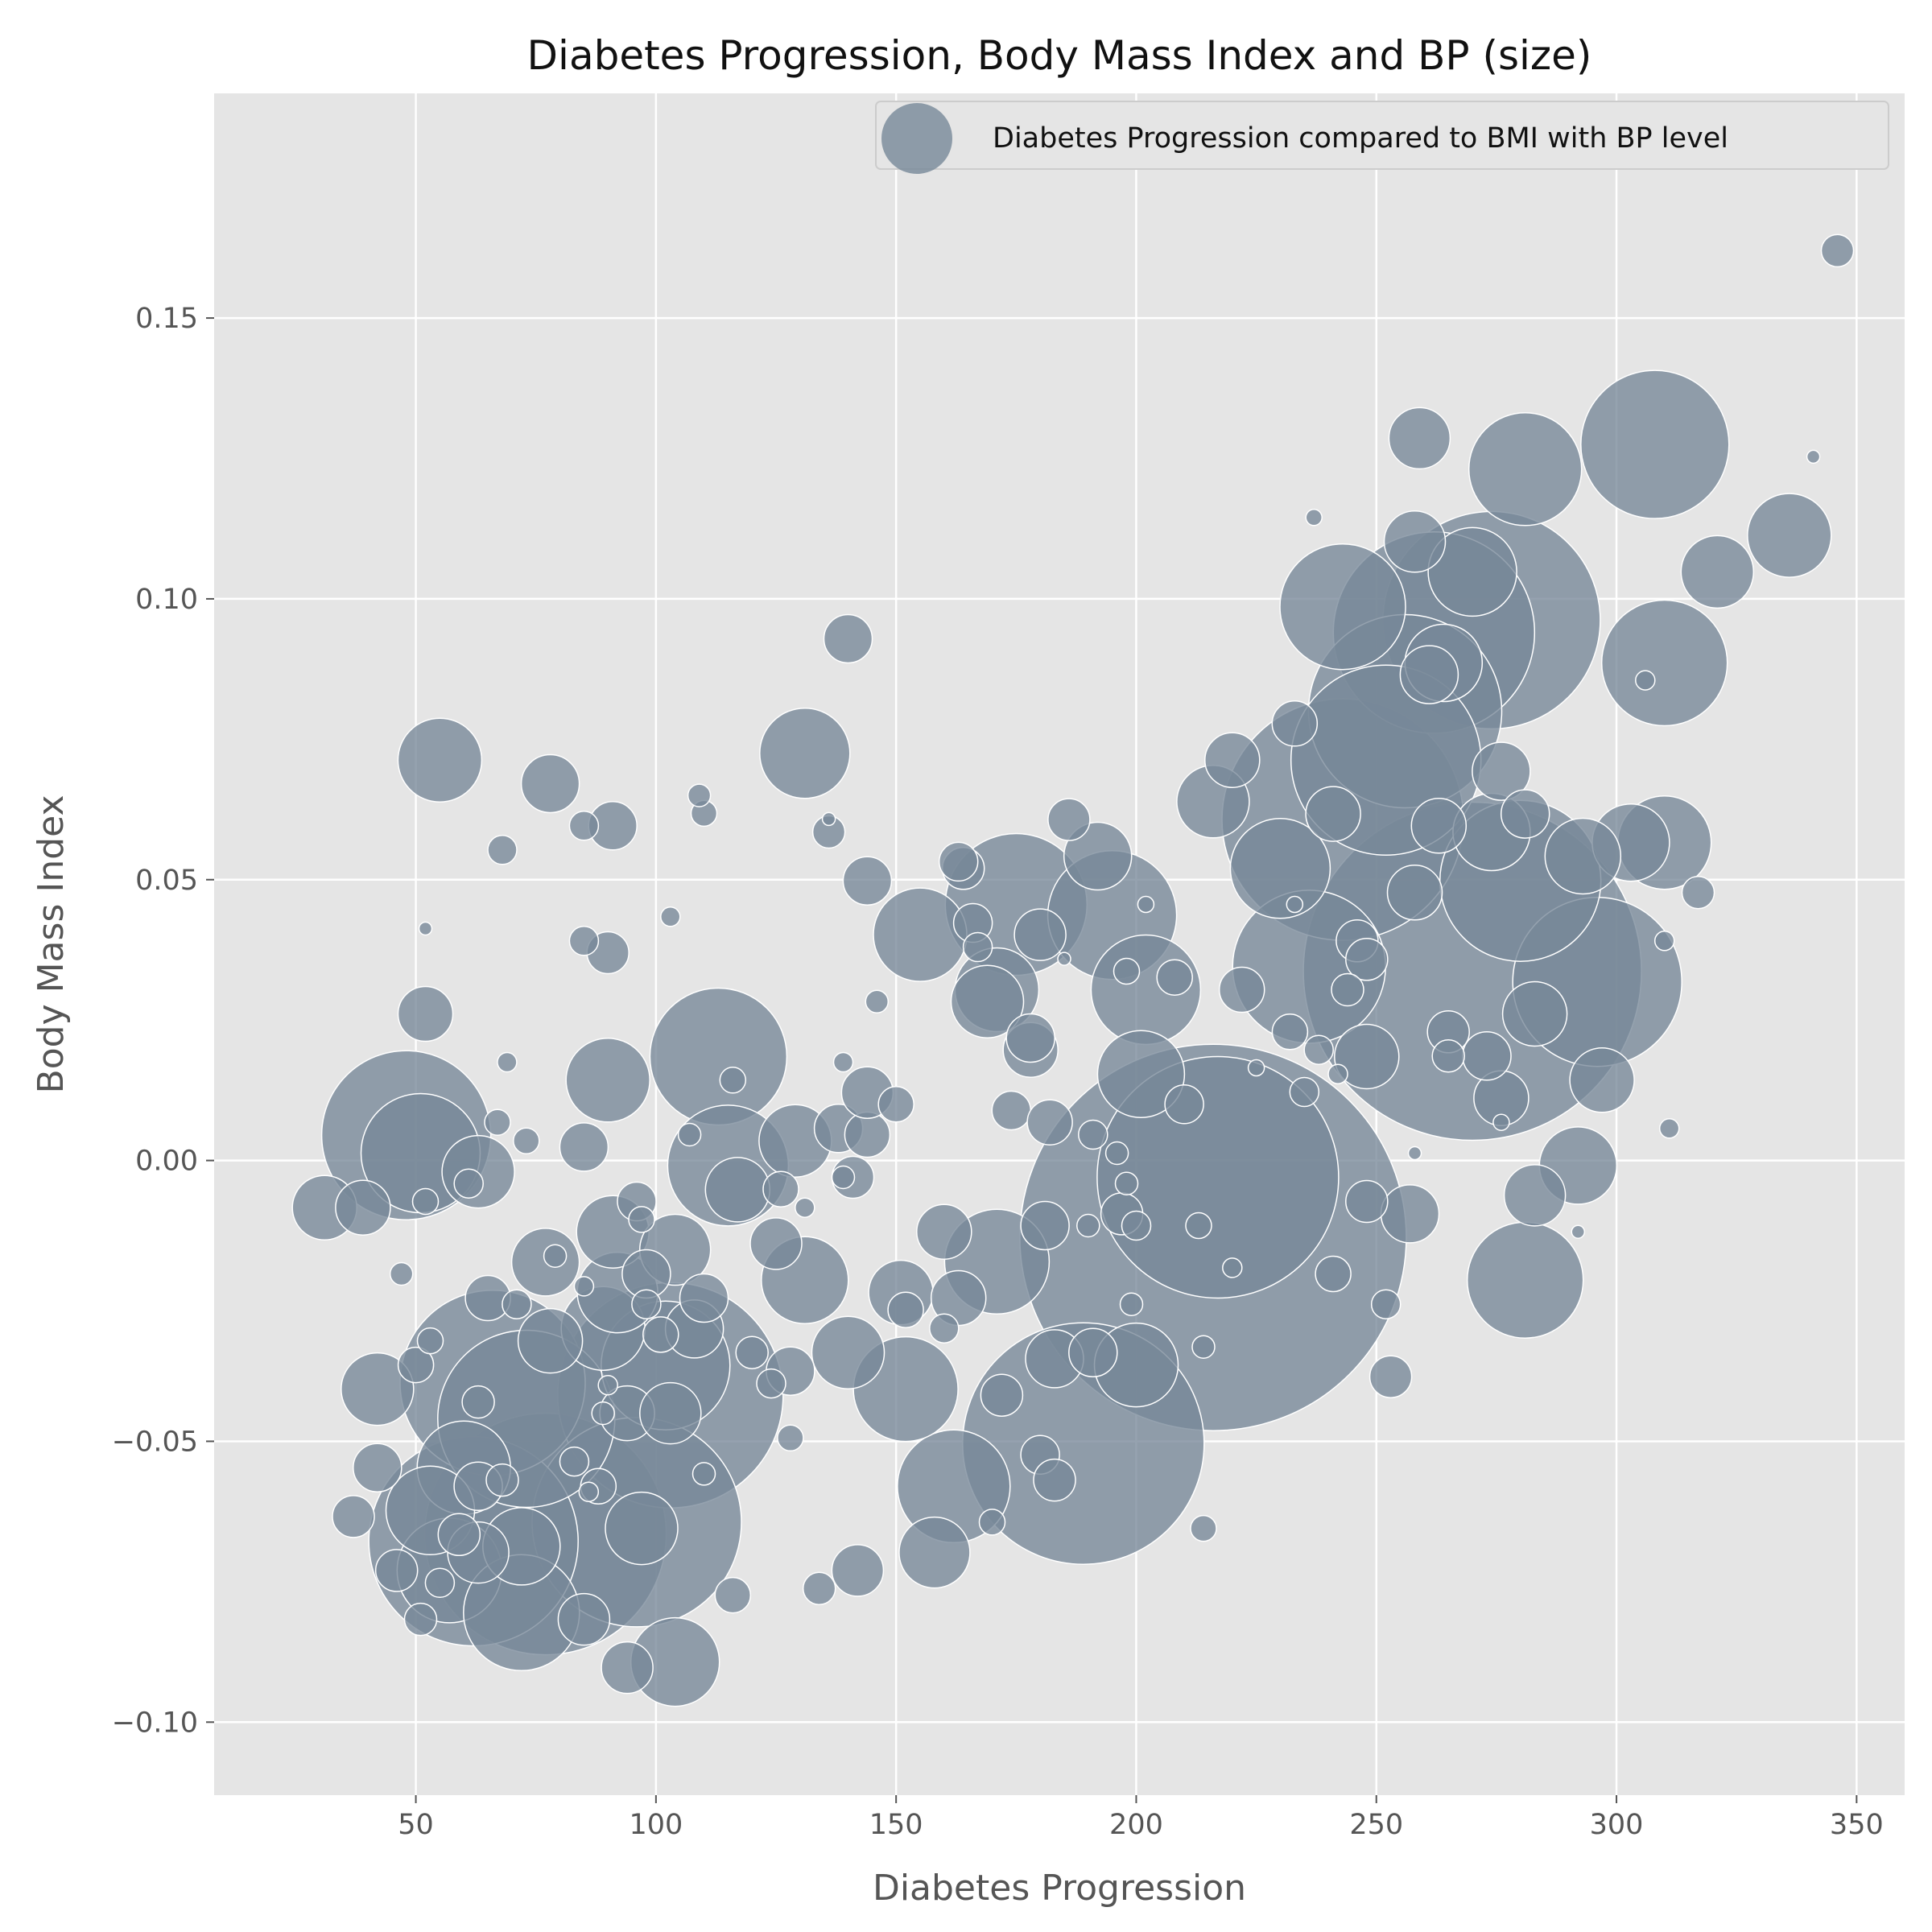 This screenshot has width=1932, height=1932. I want to click on y-tick-label: −0.10, so click(155, 1723).